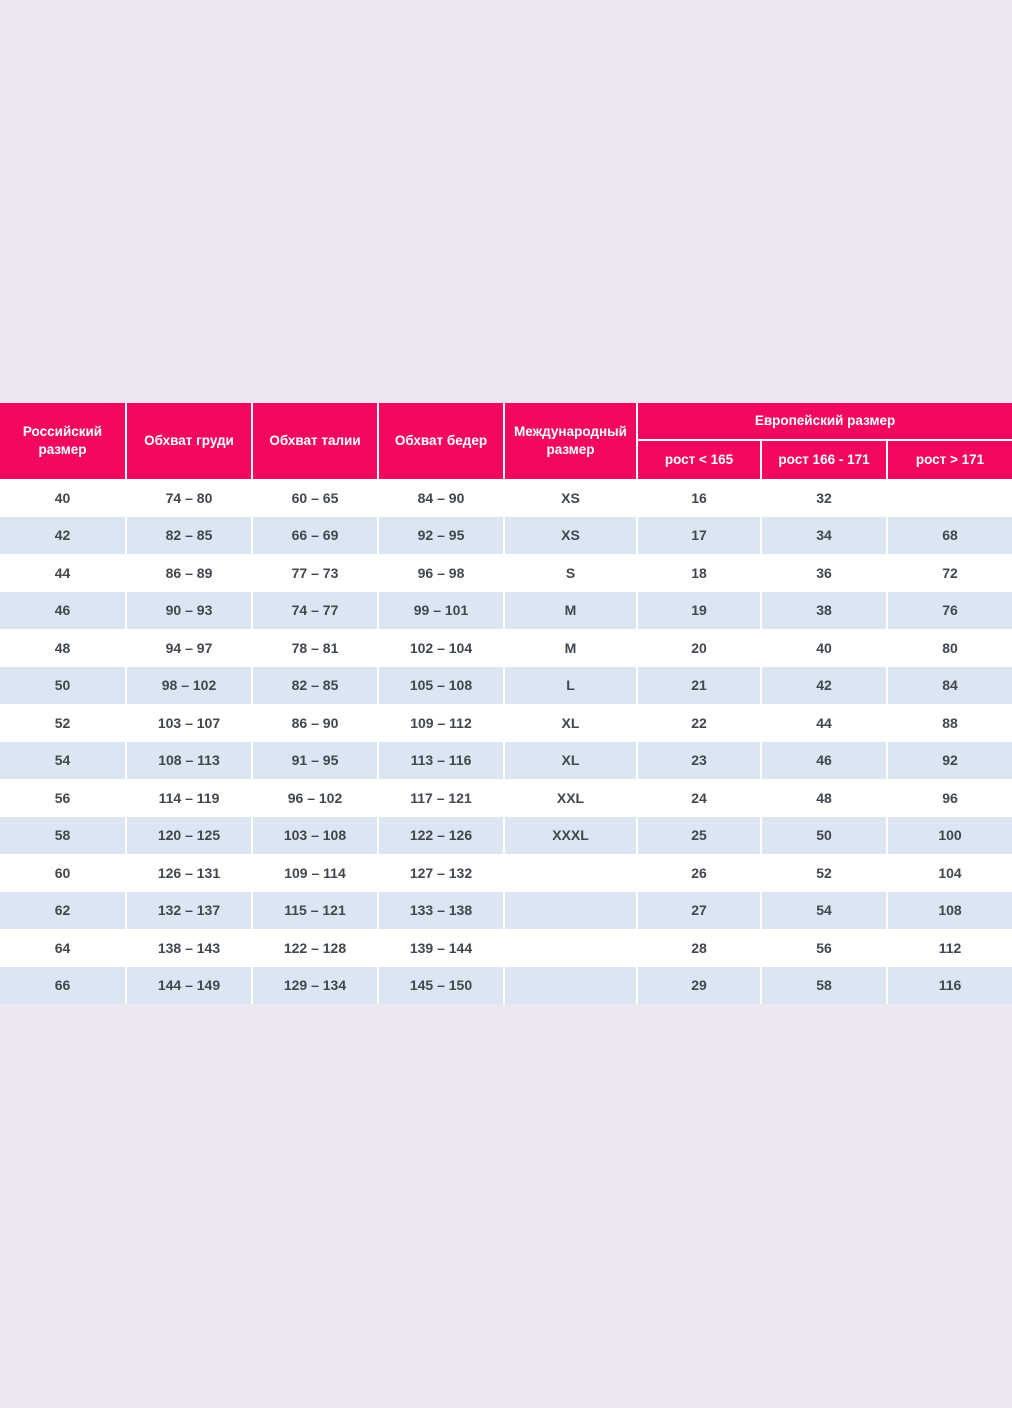  I want to click on table-cell: 29, so click(698, 985).